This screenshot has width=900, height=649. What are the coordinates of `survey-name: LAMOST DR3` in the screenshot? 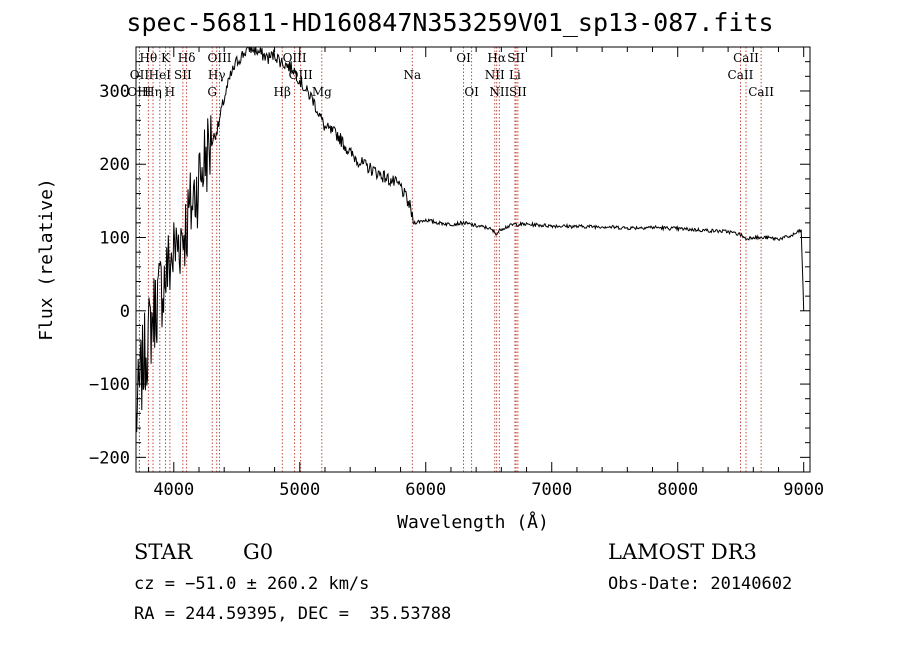 It's located at (682, 552).